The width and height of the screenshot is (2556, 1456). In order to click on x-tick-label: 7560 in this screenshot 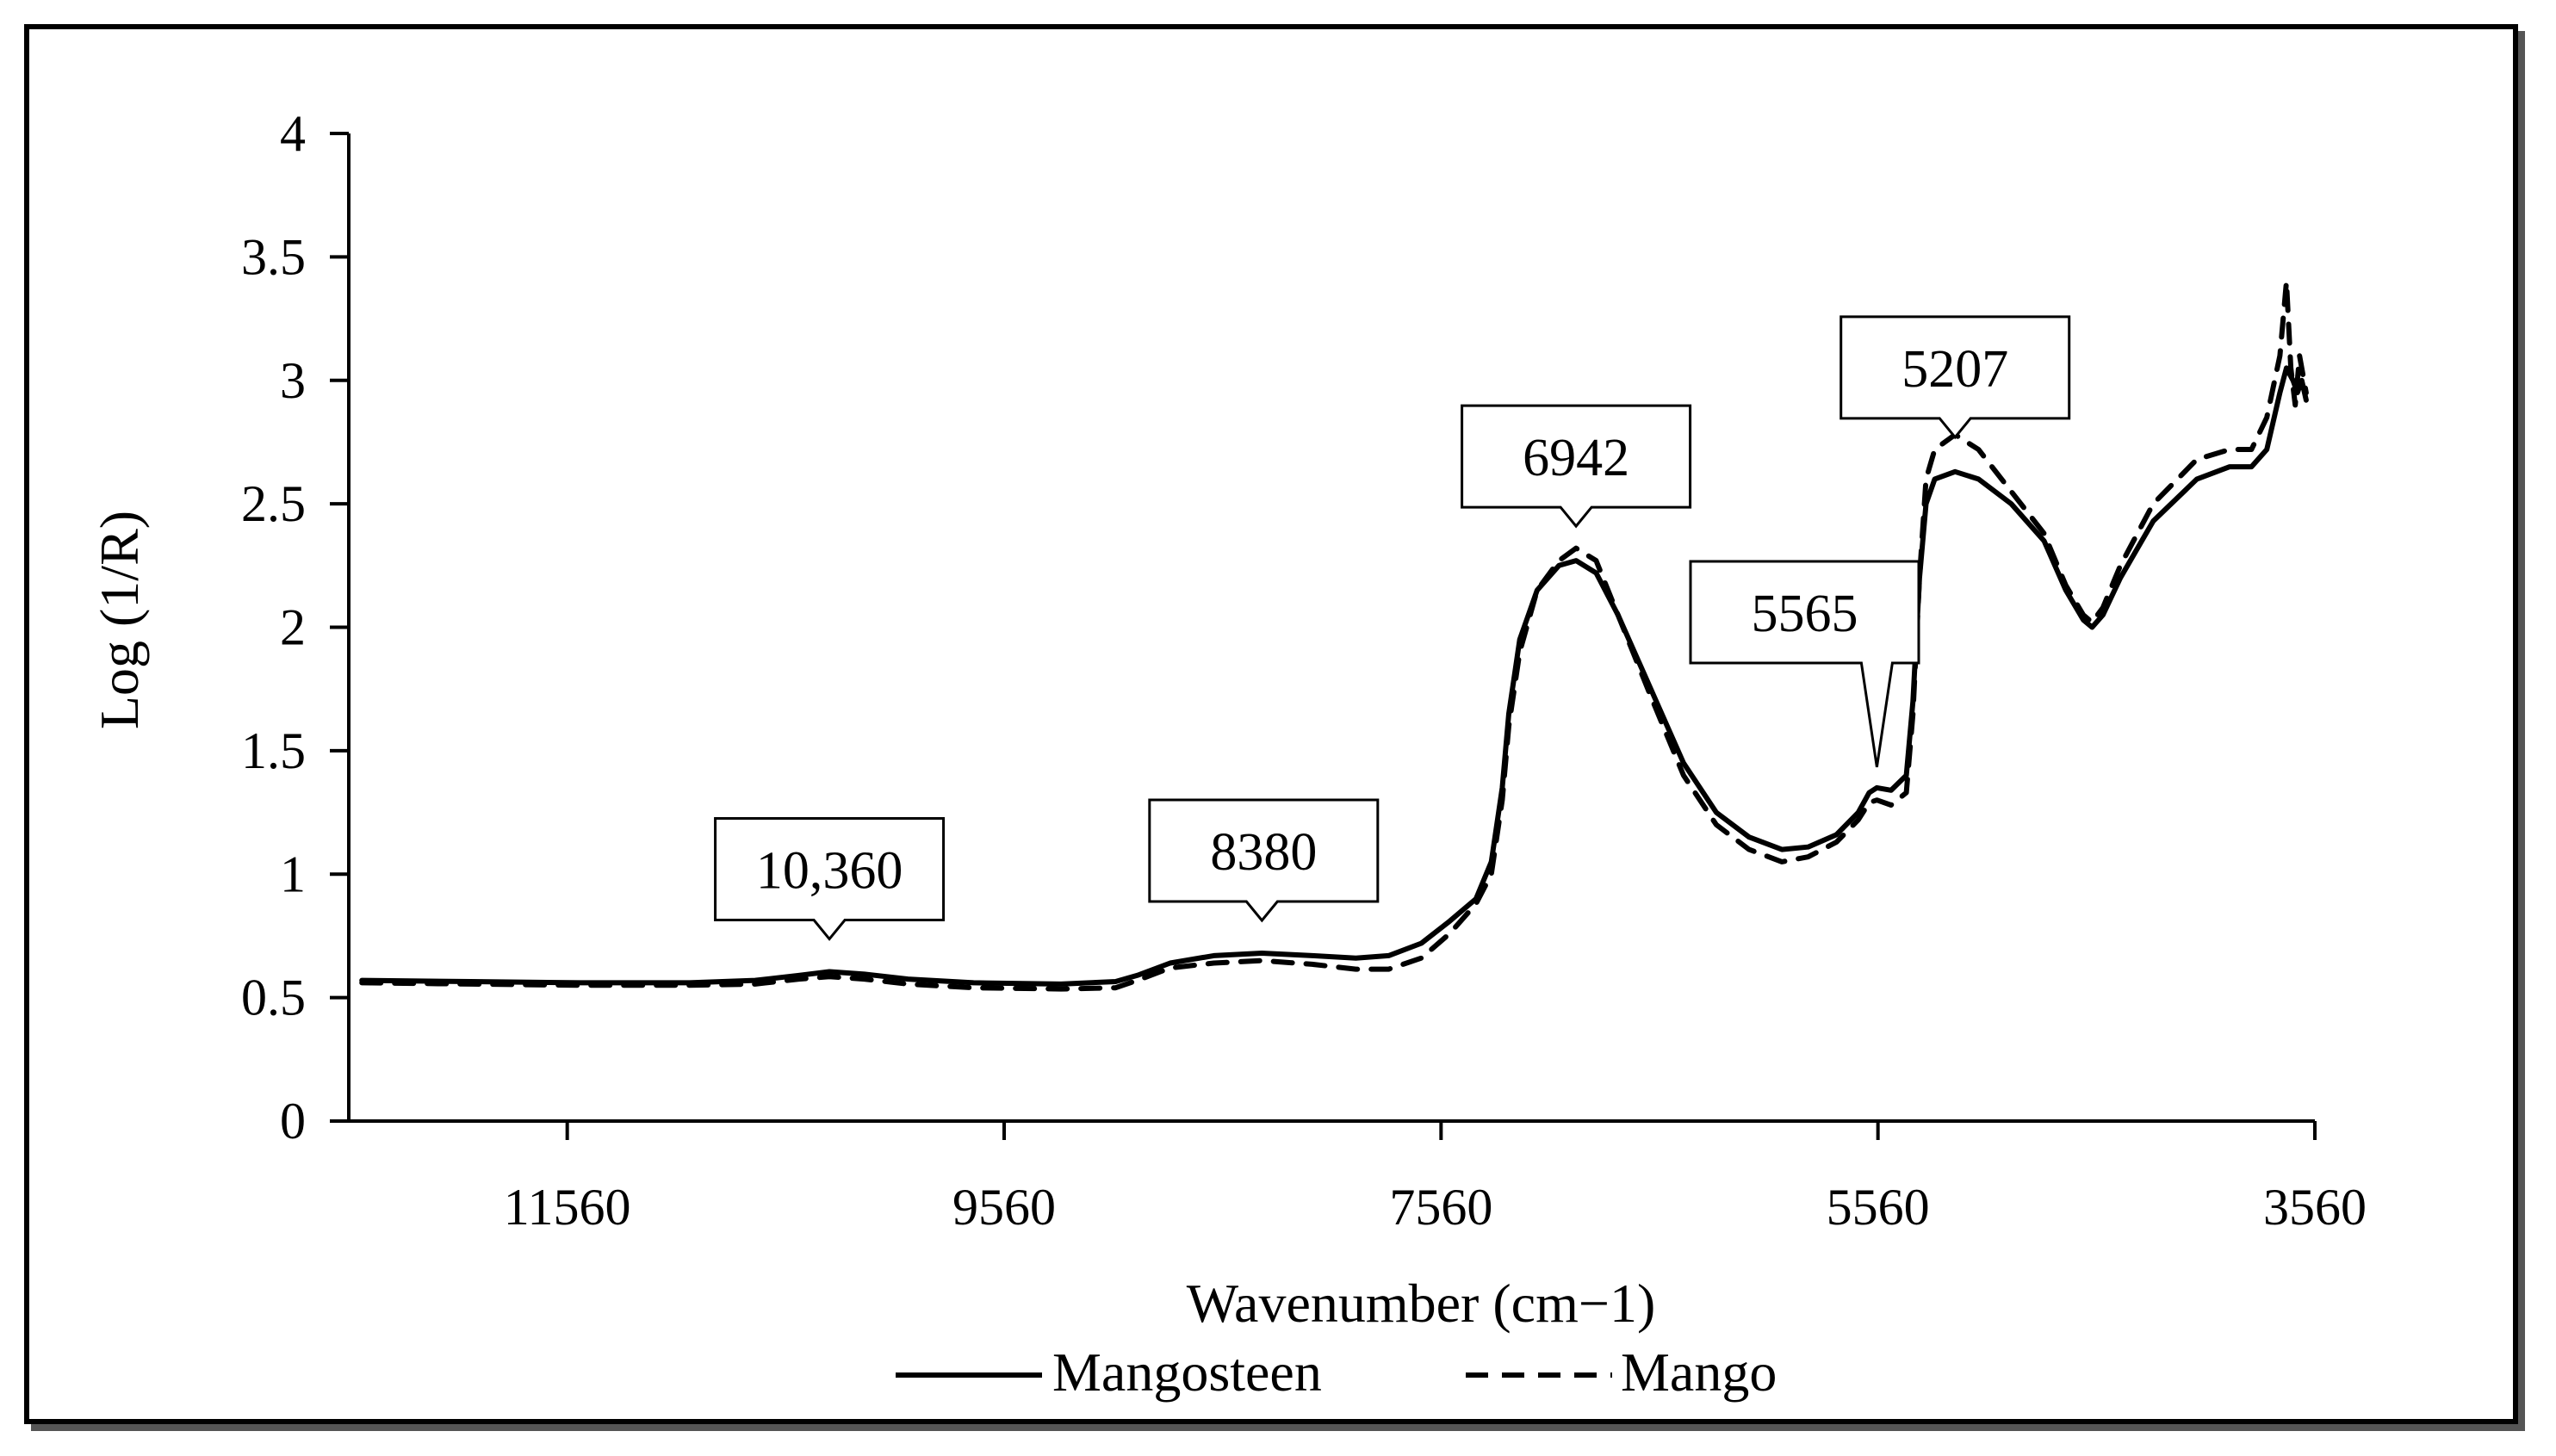, I will do `click(1441, 1208)`.